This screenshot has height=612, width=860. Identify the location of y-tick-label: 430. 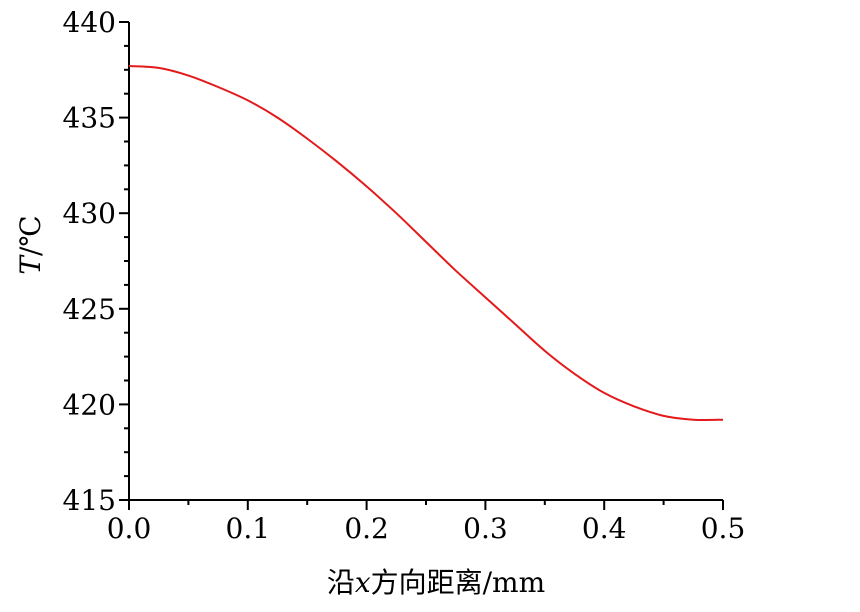
(89, 213).